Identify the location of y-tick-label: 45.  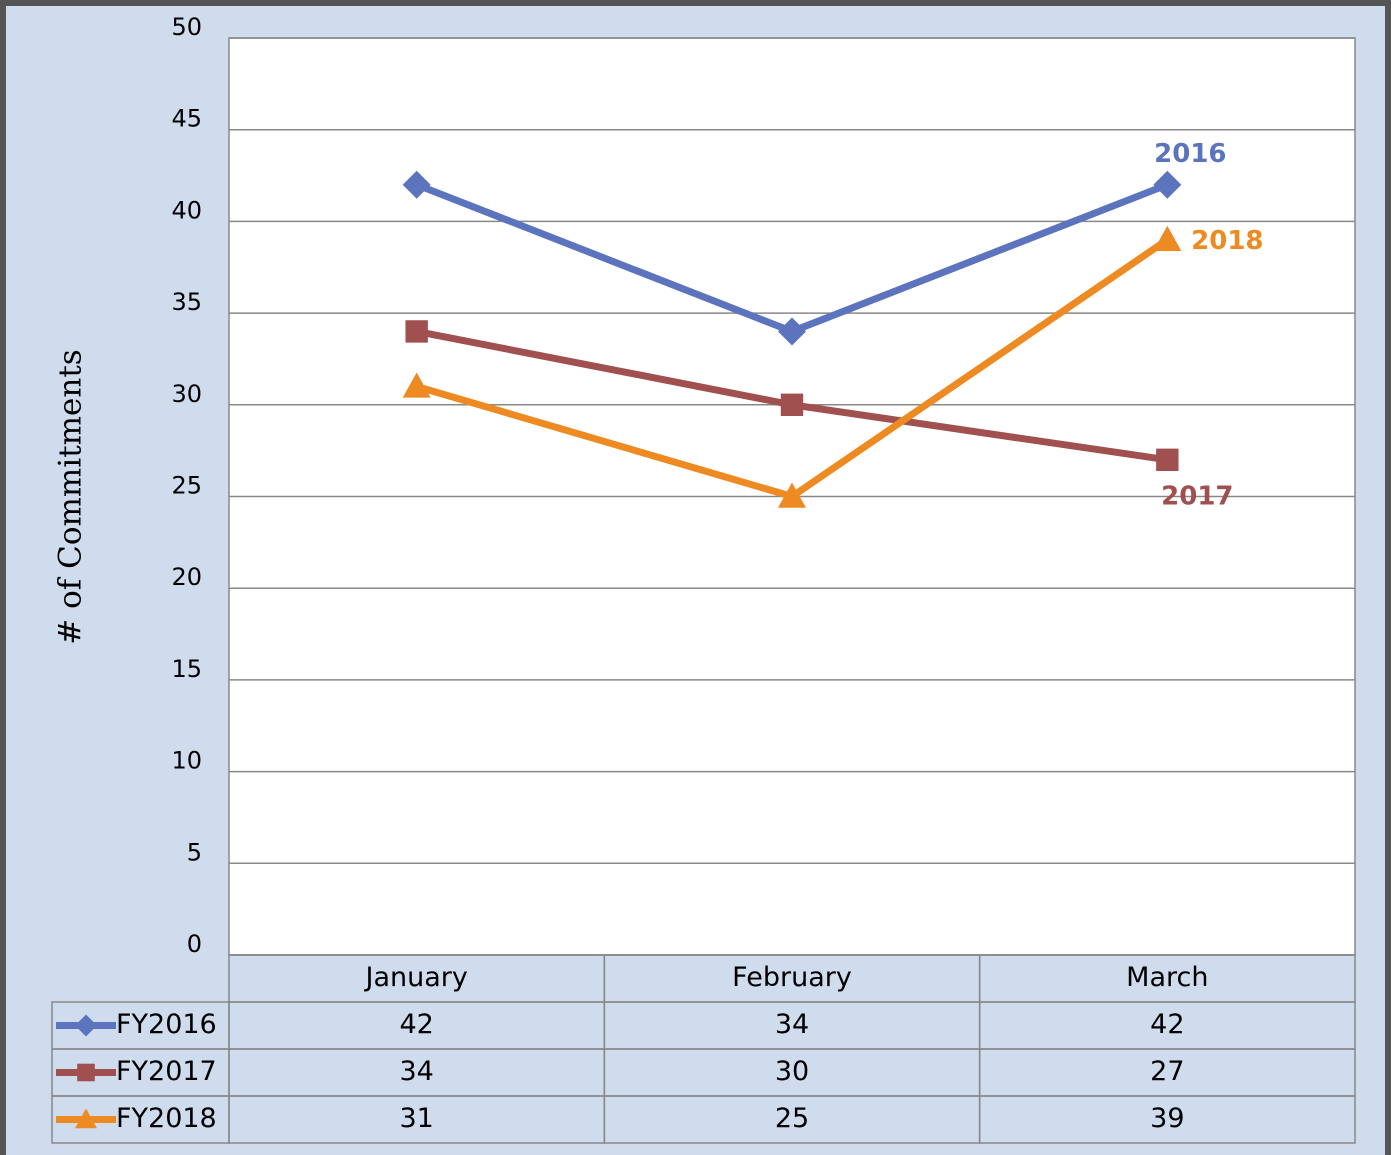
(186, 119).